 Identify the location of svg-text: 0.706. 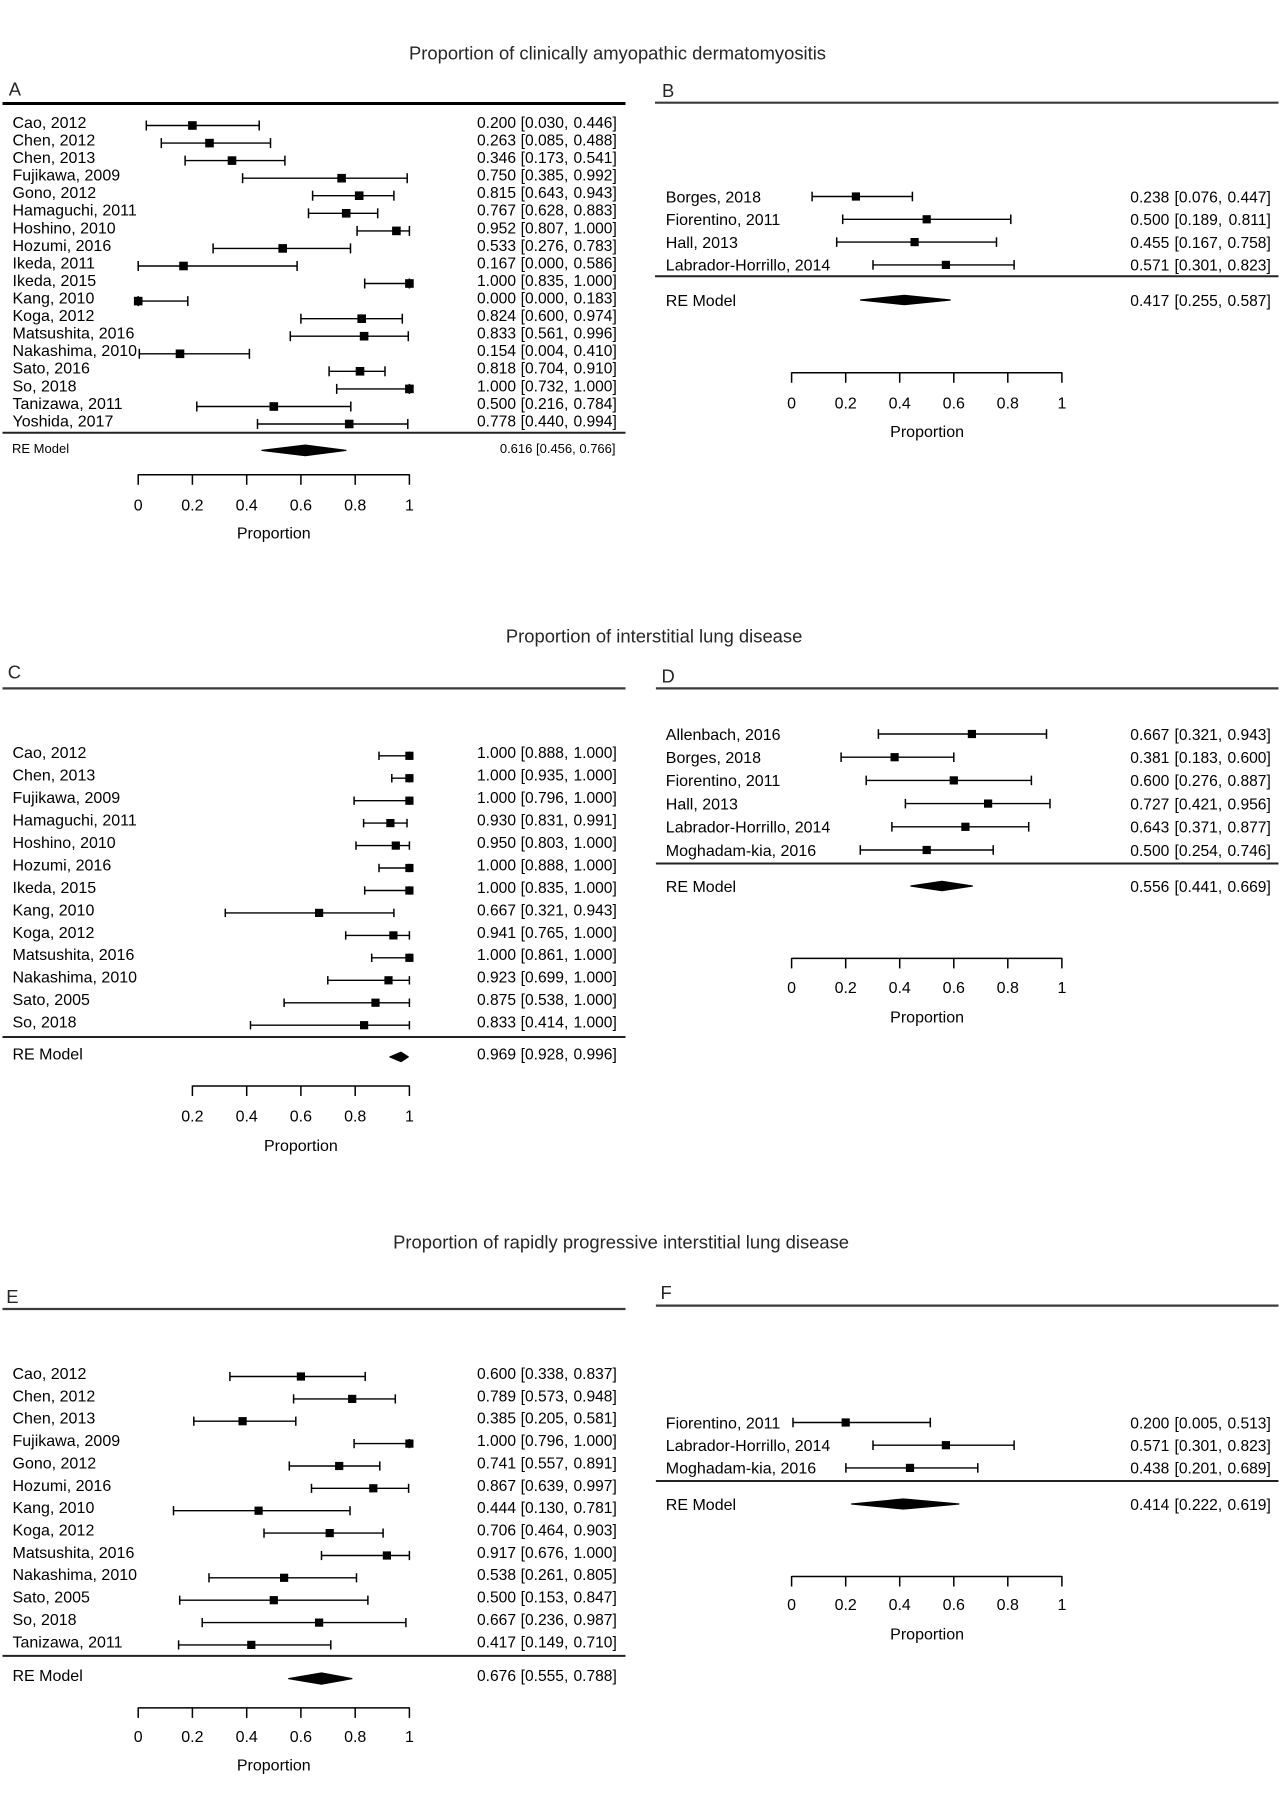
(496, 1531).